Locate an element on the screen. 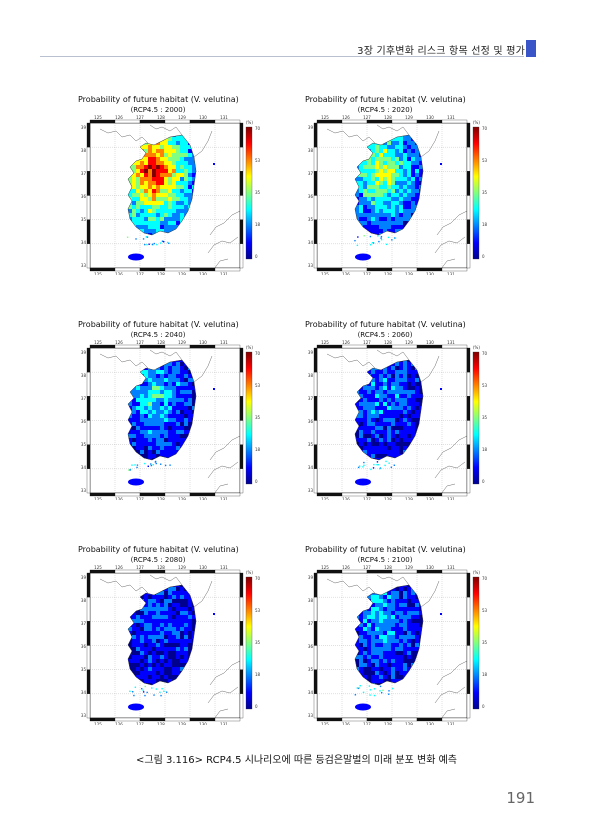 Image resolution: width=593 pixels, height=840 pixels. panel-subtitle: (RCP4.5 : 2040) is located at coordinates (158, 335).